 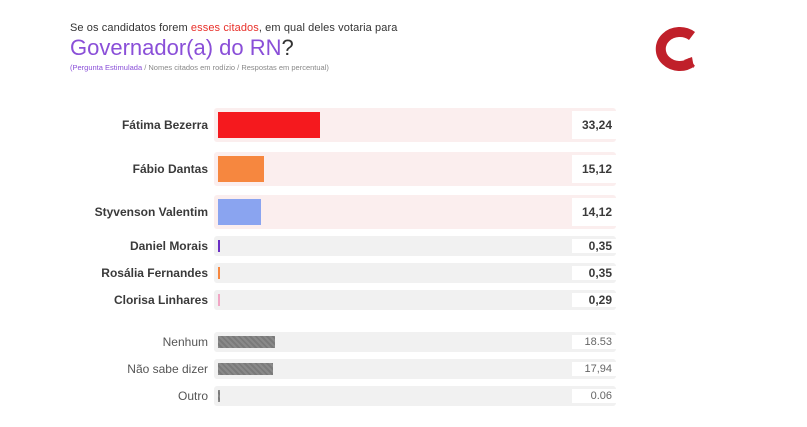 I want to click on value-label: 17,94, so click(x=594, y=369).